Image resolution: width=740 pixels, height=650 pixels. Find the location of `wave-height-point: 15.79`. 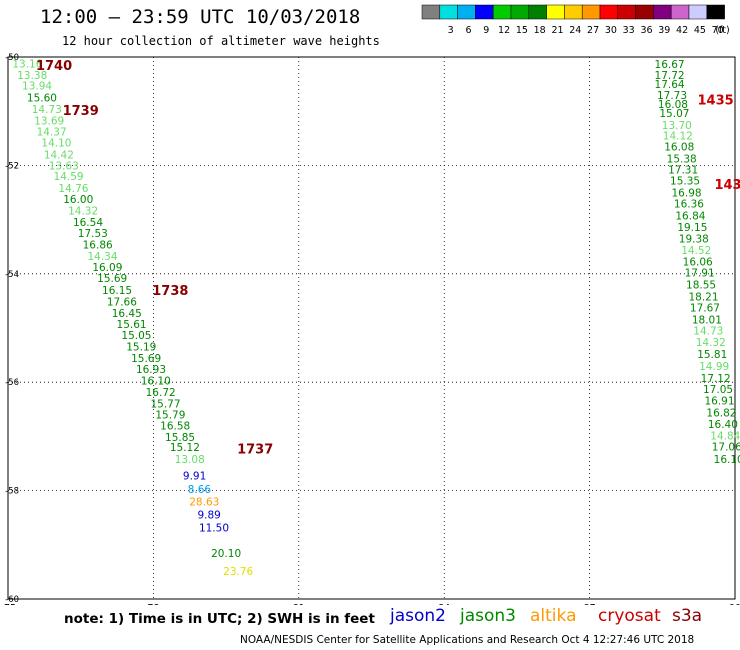

wave-height-point: 15.79 is located at coordinates (170, 416).